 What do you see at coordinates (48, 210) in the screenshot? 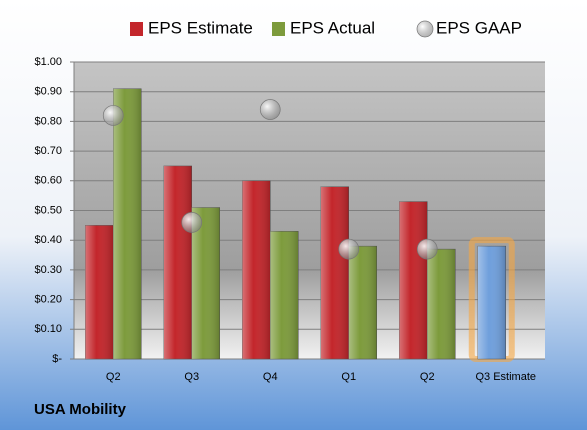
I see `y-tick-label: $0.50` at bounding box center [48, 210].